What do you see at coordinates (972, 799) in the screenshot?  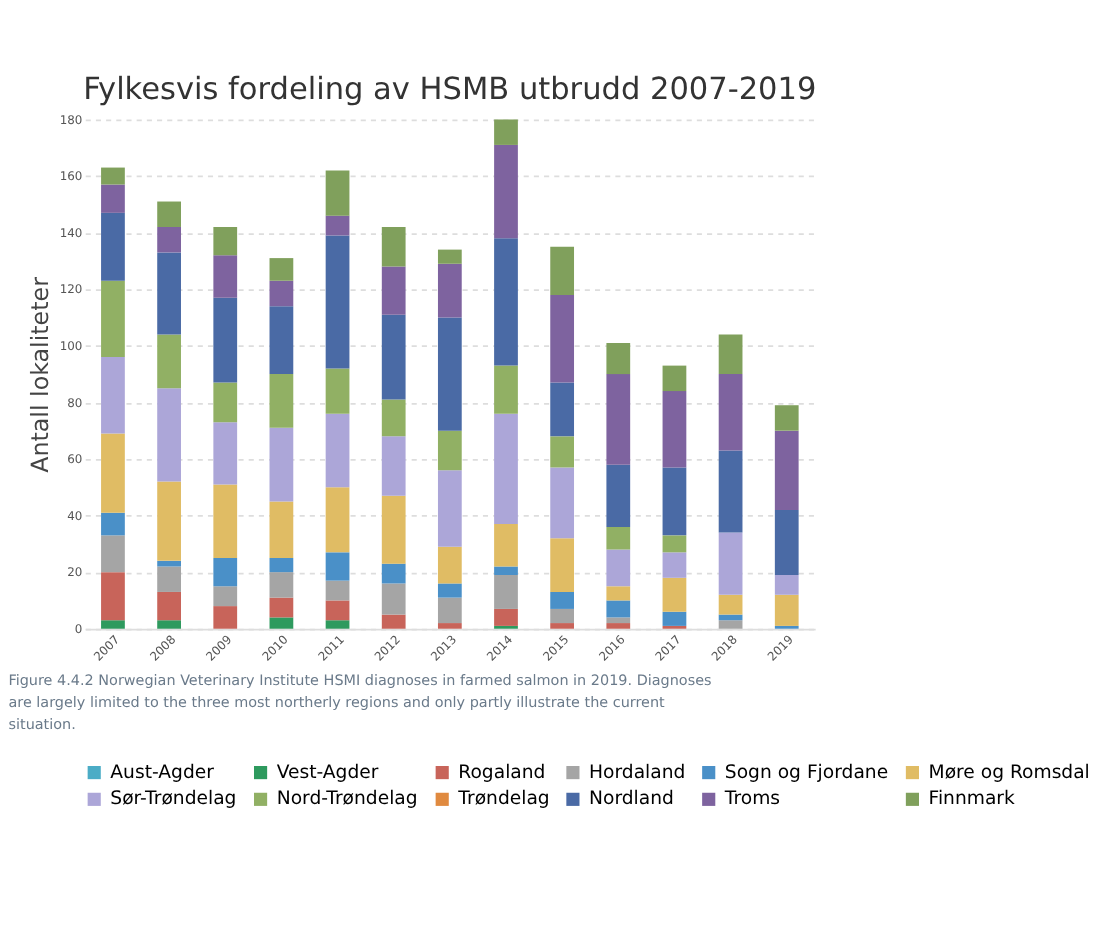 I see `legend-label: Finnmark` at bounding box center [972, 799].